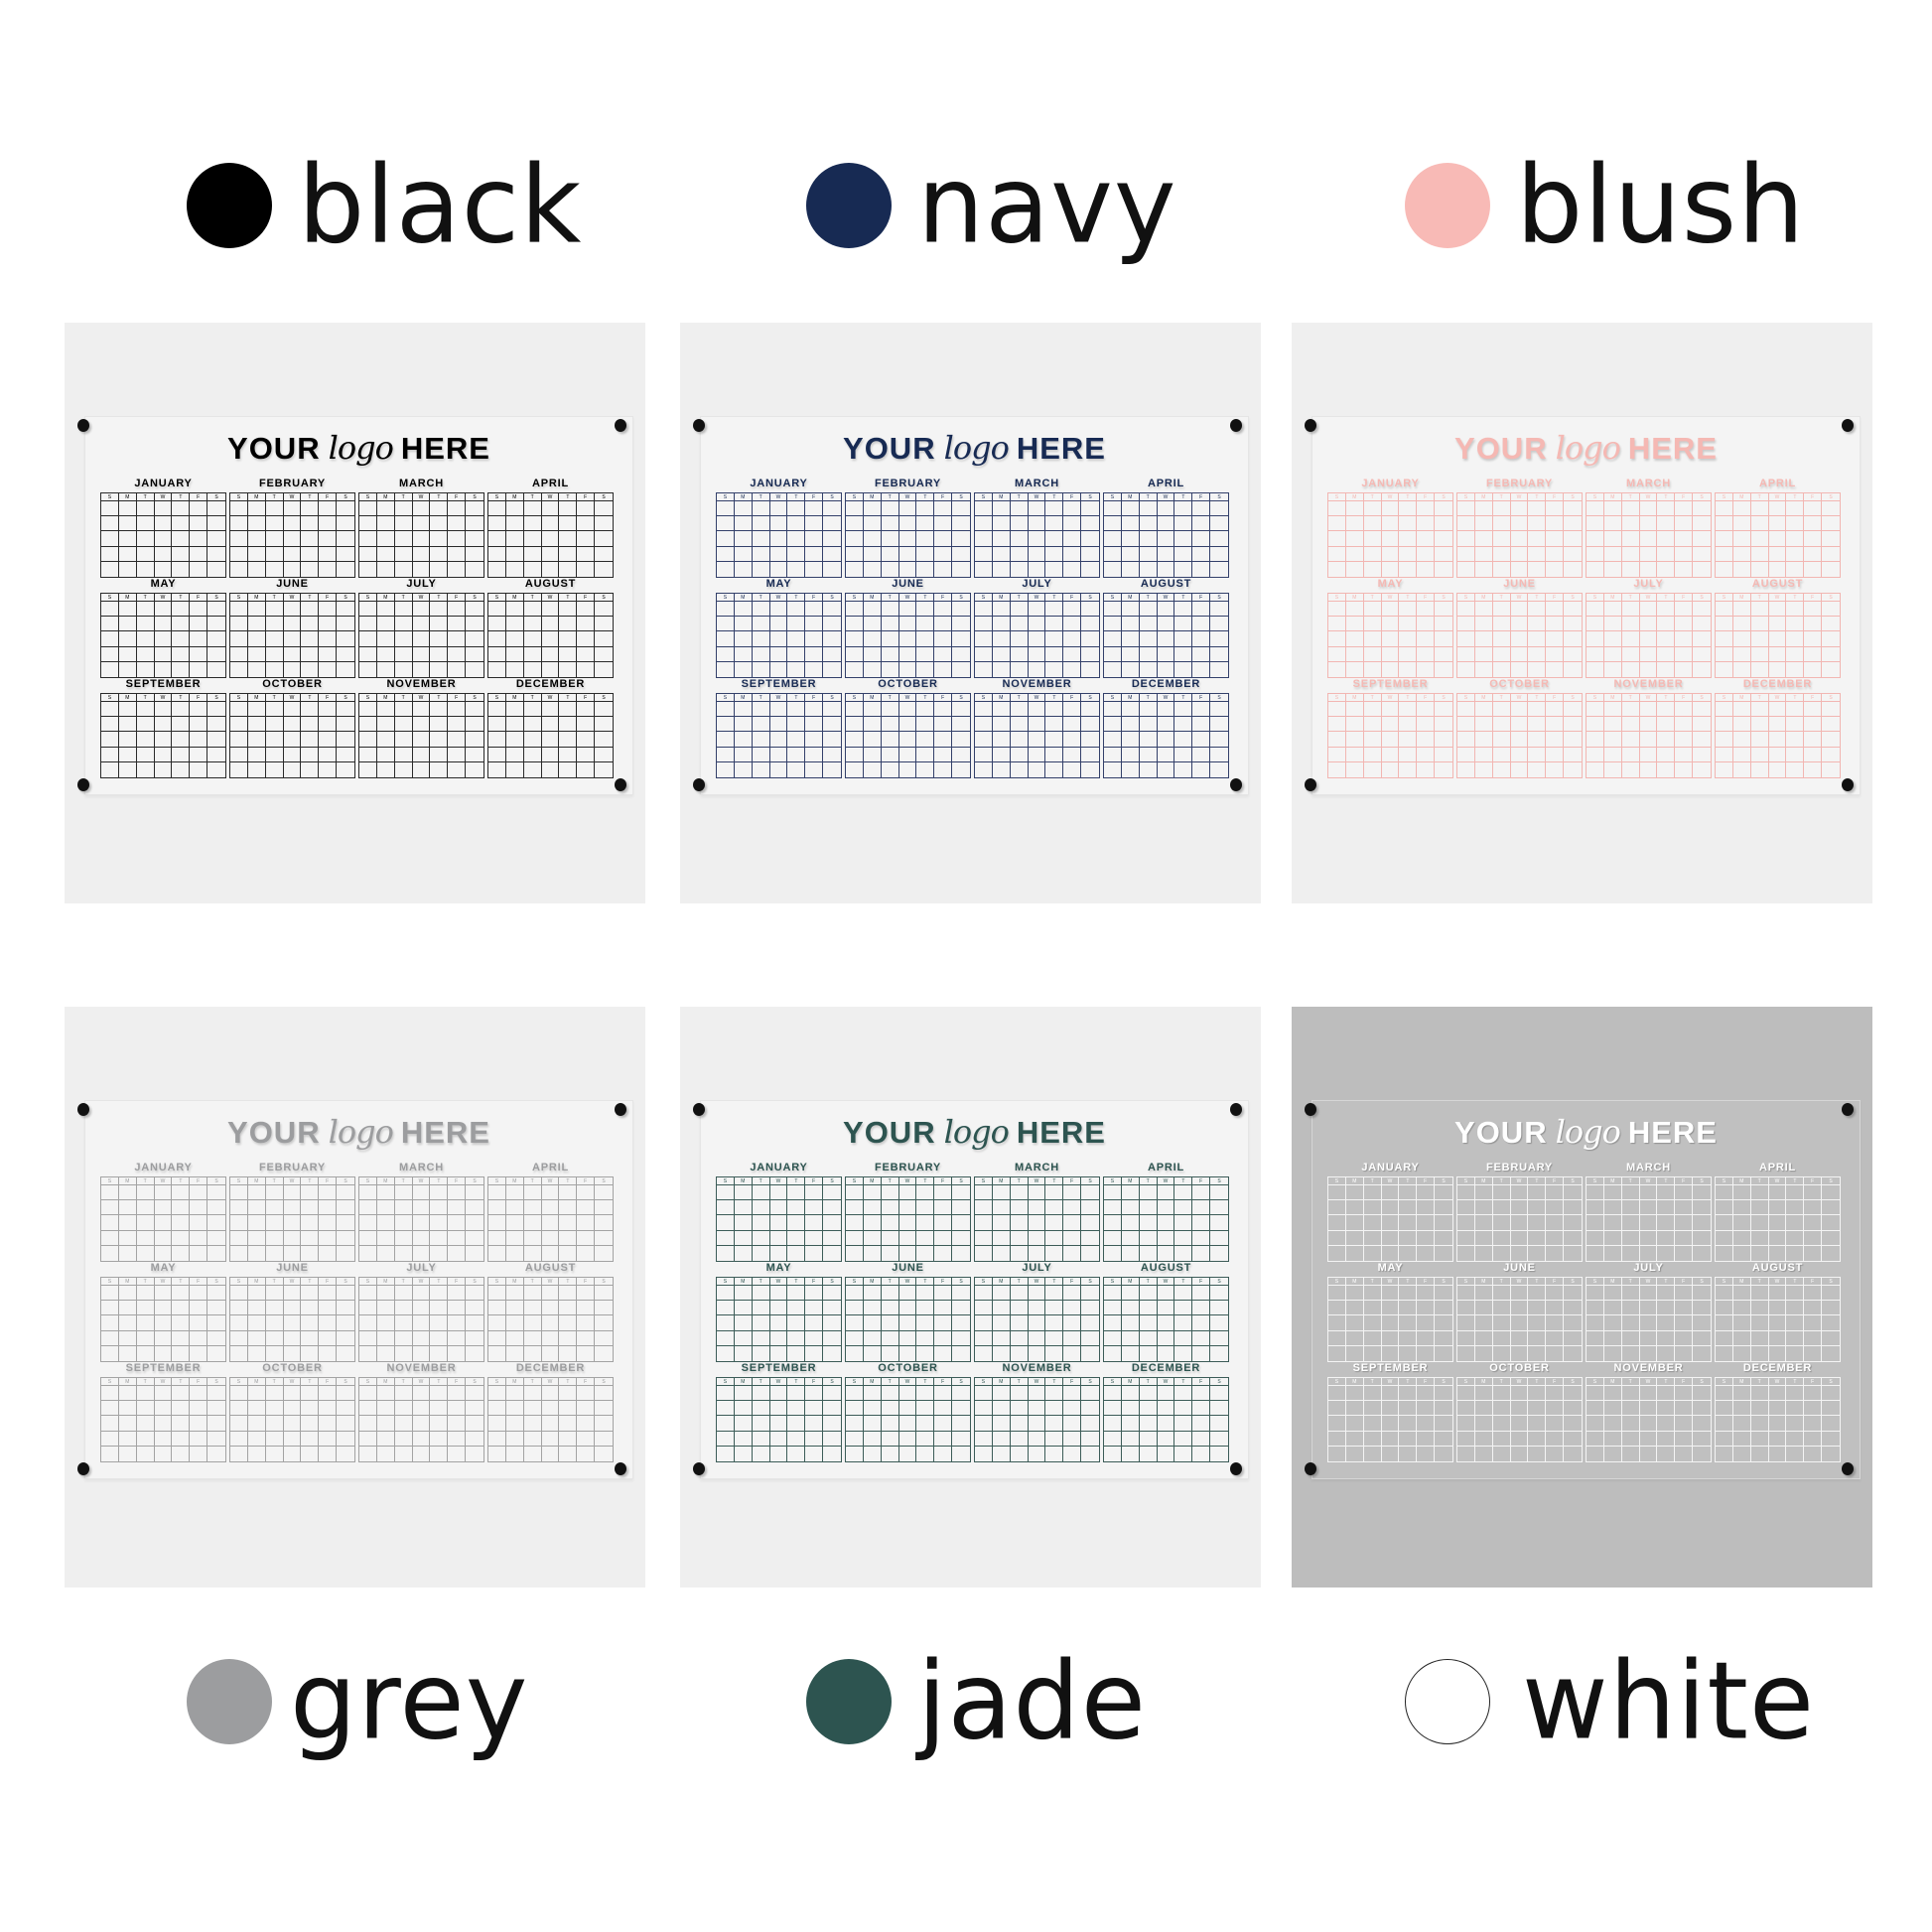 This screenshot has height=1932, width=1932. What do you see at coordinates (163, 1368) in the screenshot?
I see `month-label: SEPTEMBER` at bounding box center [163, 1368].